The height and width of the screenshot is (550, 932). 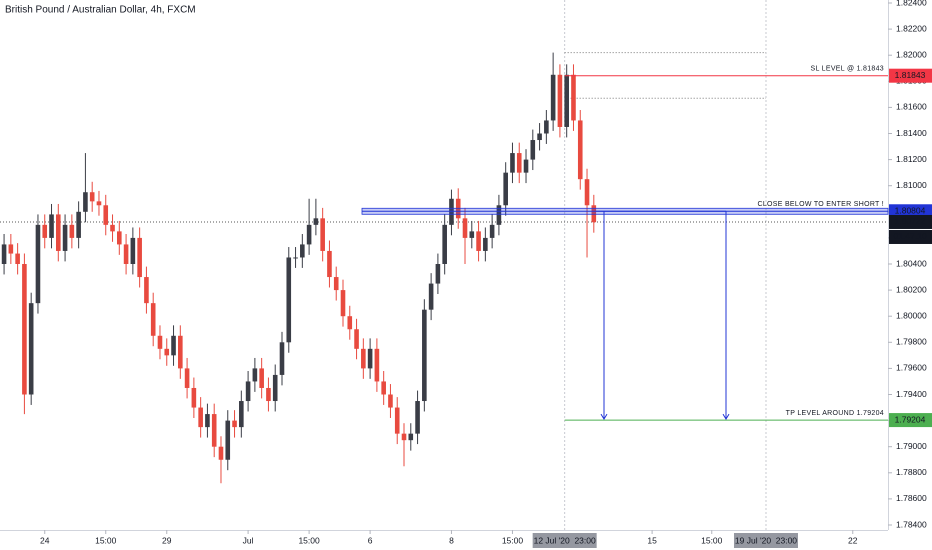 I want to click on price-label: 1.80804, so click(x=910, y=211).